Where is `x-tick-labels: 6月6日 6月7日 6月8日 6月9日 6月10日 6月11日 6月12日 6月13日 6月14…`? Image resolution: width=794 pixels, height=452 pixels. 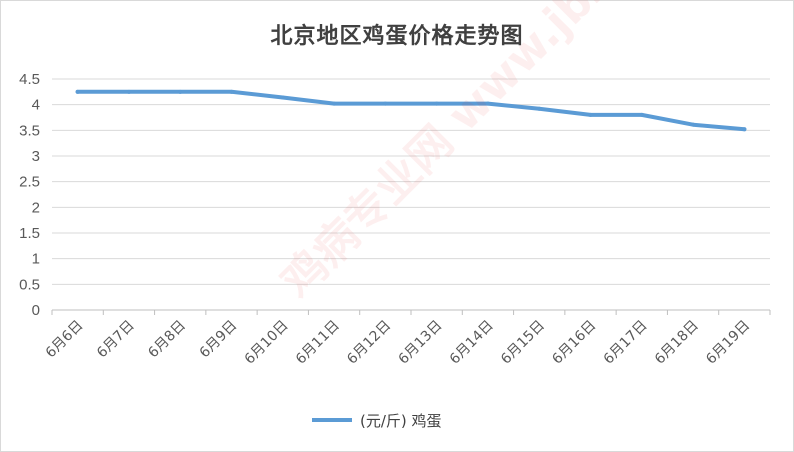
x-tick-labels: 6月6日 6月7日 6月8日 6月9日 6月10日 6月11日 6月12日 6月13日 6月14… is located at coordinates (398, 343).